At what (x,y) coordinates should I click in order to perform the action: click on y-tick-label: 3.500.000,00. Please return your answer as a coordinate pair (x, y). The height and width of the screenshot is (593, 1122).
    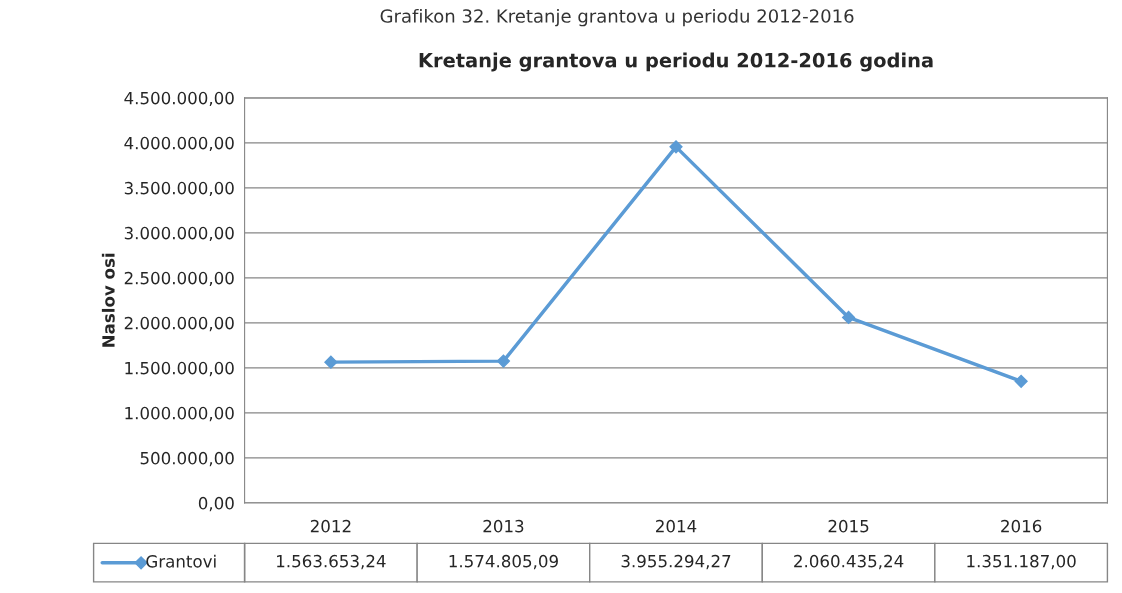
    Looking at the image, I should click on (179, 189).